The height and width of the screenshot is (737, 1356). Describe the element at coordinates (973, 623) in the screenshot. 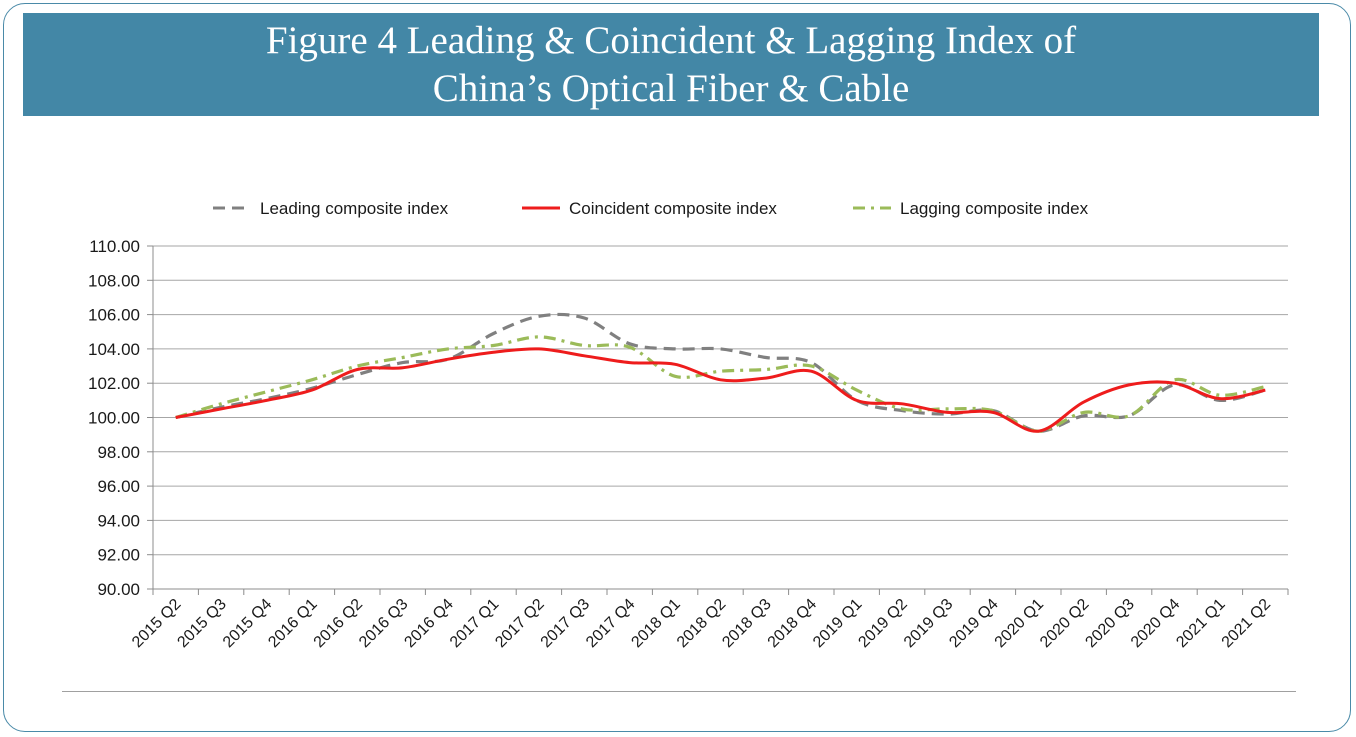

I see `x-tick-label: 2019 Q4` at that location.